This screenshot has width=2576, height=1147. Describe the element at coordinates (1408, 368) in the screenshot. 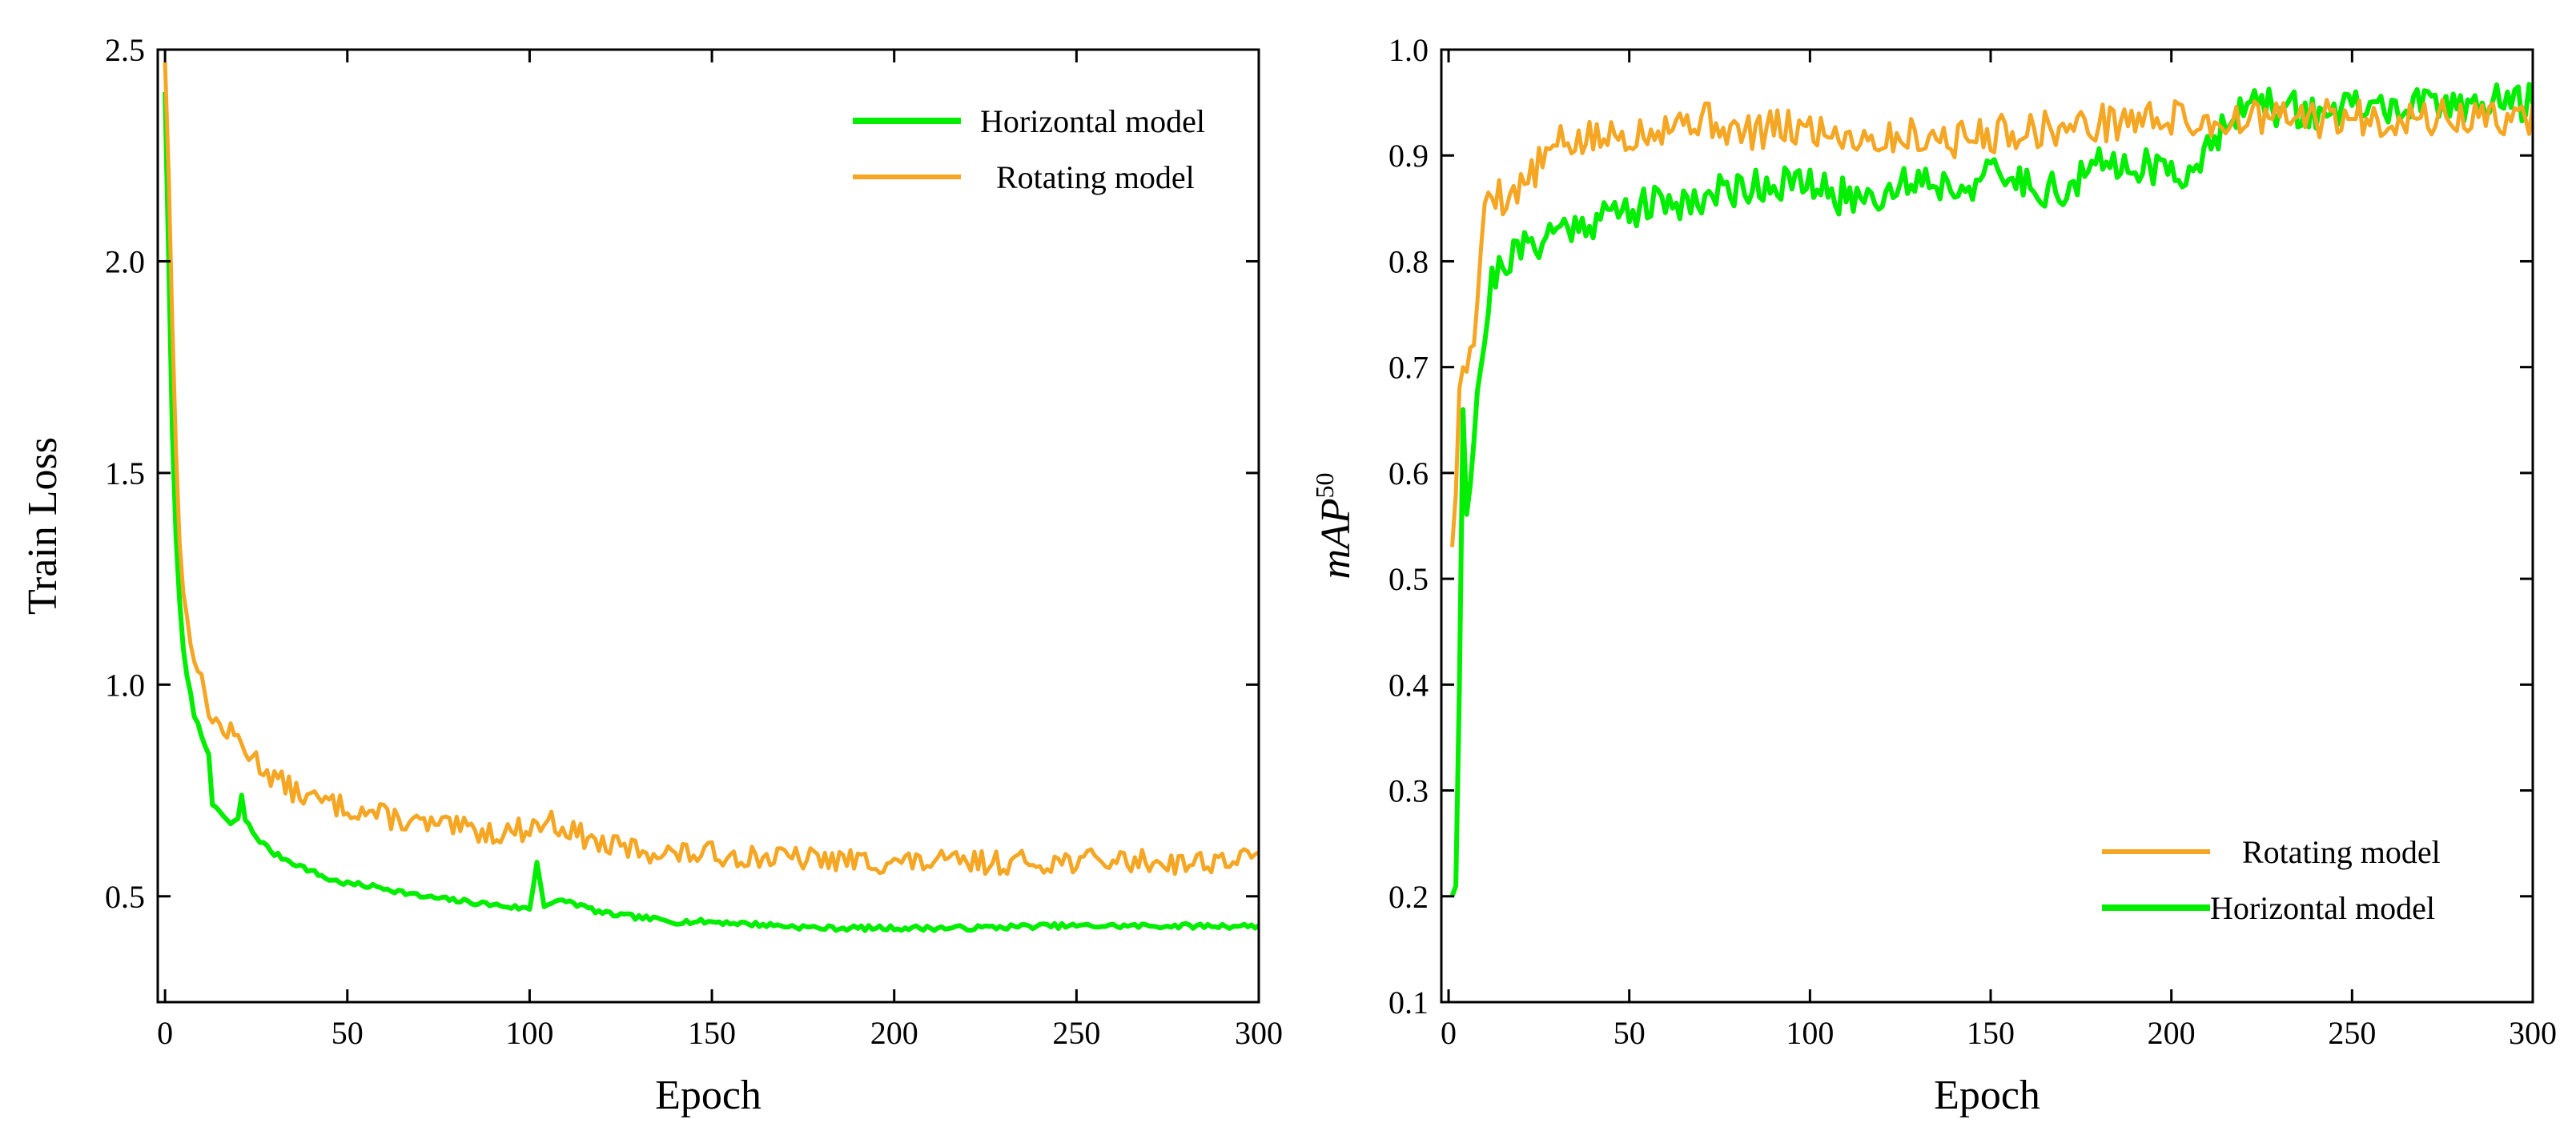

I see `y-tick-label: 0.7` at that location.